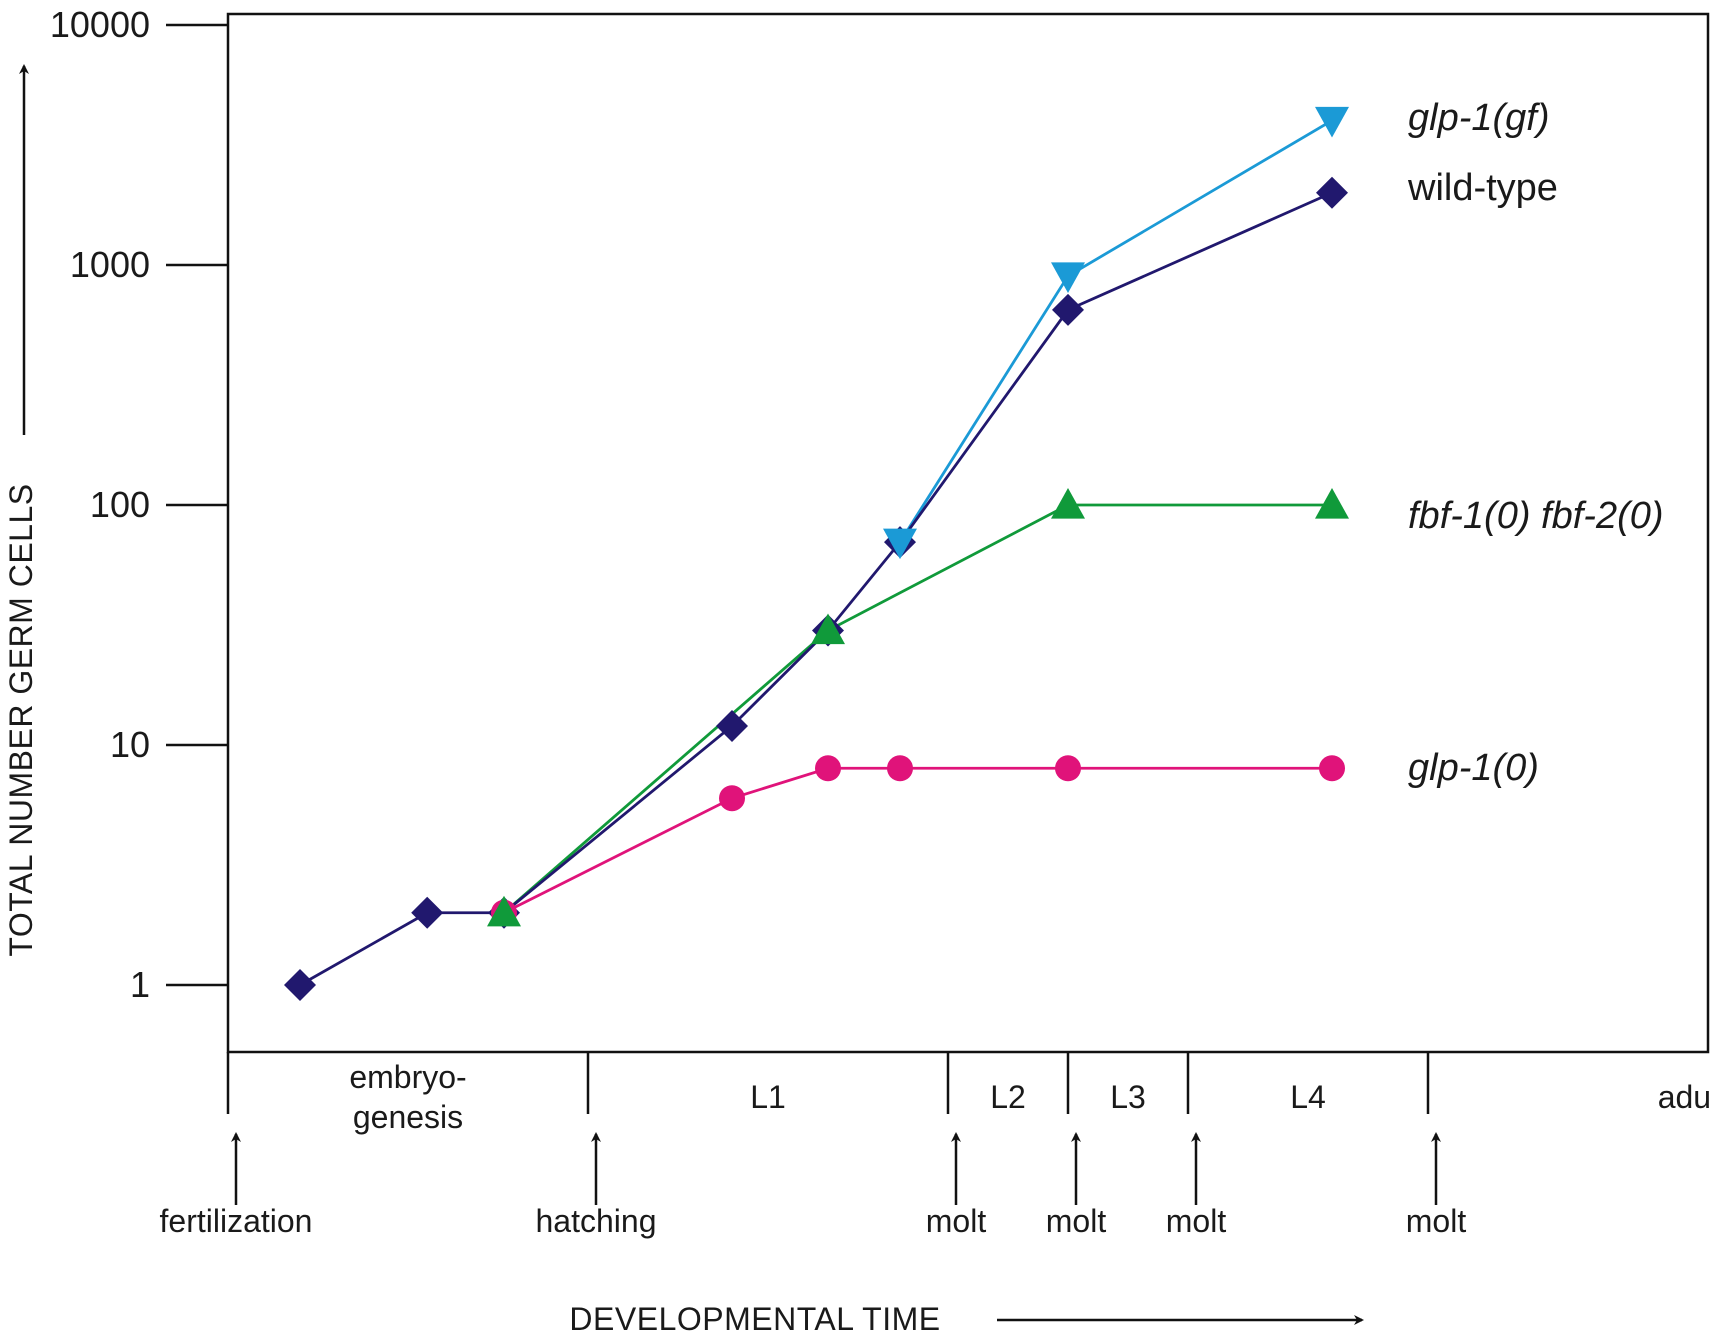 The image size is (1712, 1334). Describe the element at coordinates (140, 984) in the screenshot. I see `y-tick-label-1: 1` at that location.